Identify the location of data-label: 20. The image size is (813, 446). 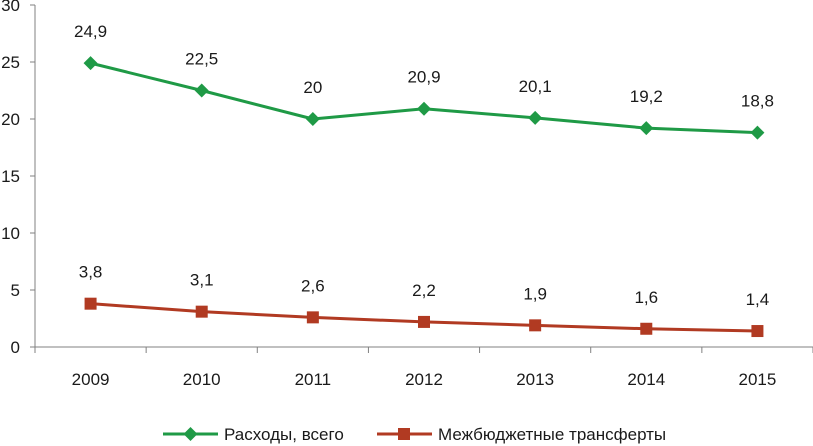
(312, 87).